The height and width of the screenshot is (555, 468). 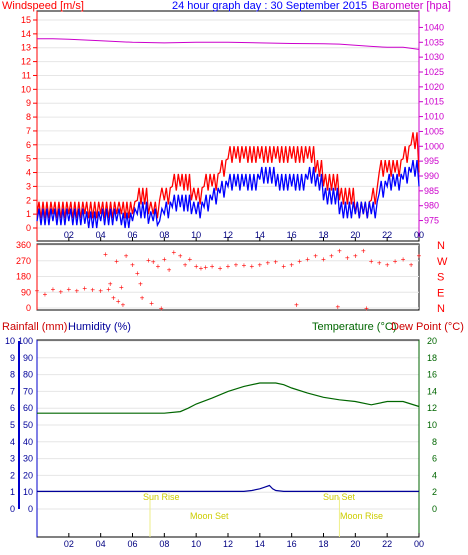 I want to click on dir-tick-label: 180, so click(x=23, y=277).